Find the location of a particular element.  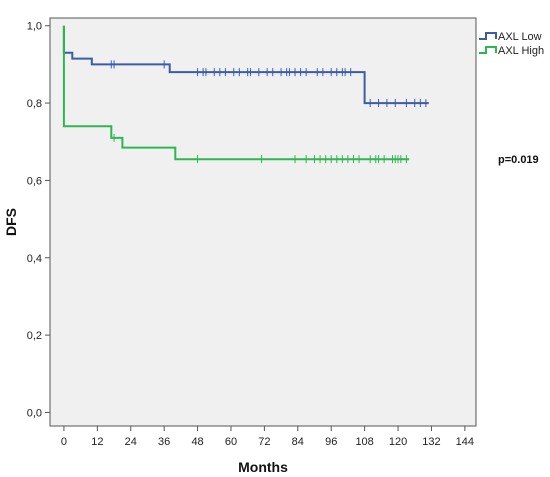

x-tick-label: 120 is located at coordinates (398, 442).